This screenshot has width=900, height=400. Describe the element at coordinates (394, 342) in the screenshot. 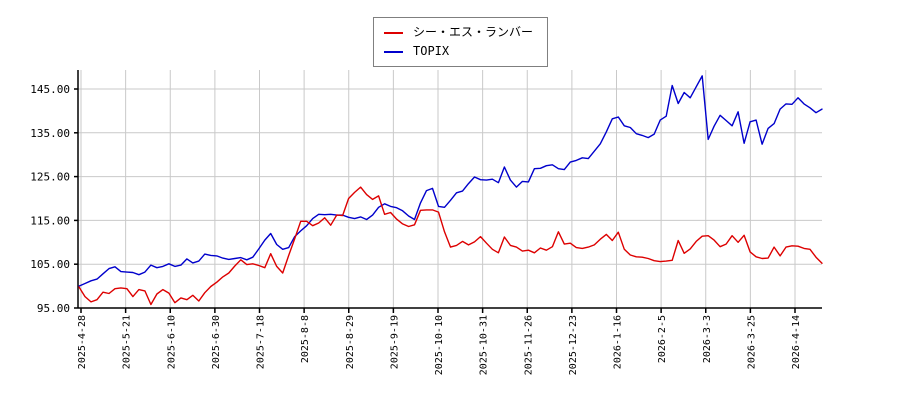

I see `x-tick-label: 2025-9-19` at that location.